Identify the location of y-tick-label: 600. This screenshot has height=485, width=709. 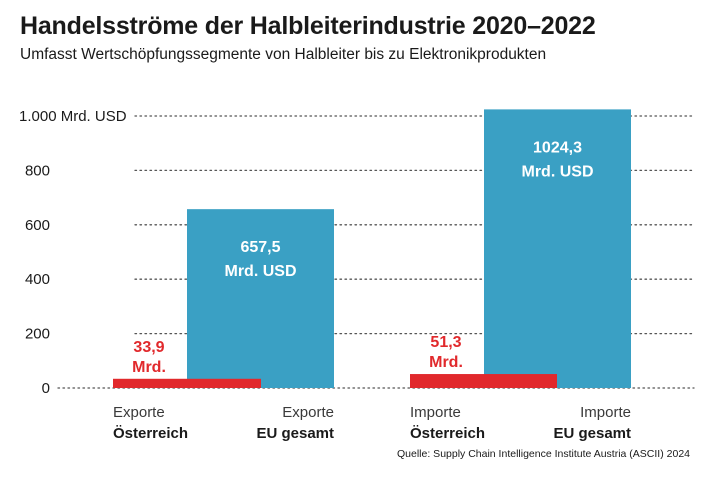
(37, 225).